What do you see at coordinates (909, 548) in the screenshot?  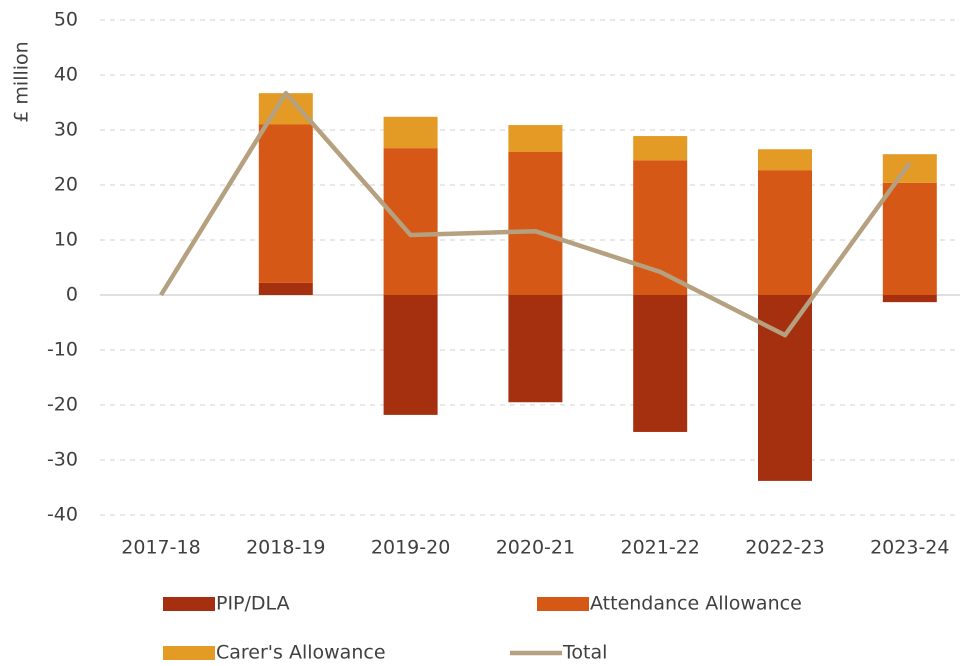 I see `x-tick-label: 2023-24` at bounding box center [909, 548].